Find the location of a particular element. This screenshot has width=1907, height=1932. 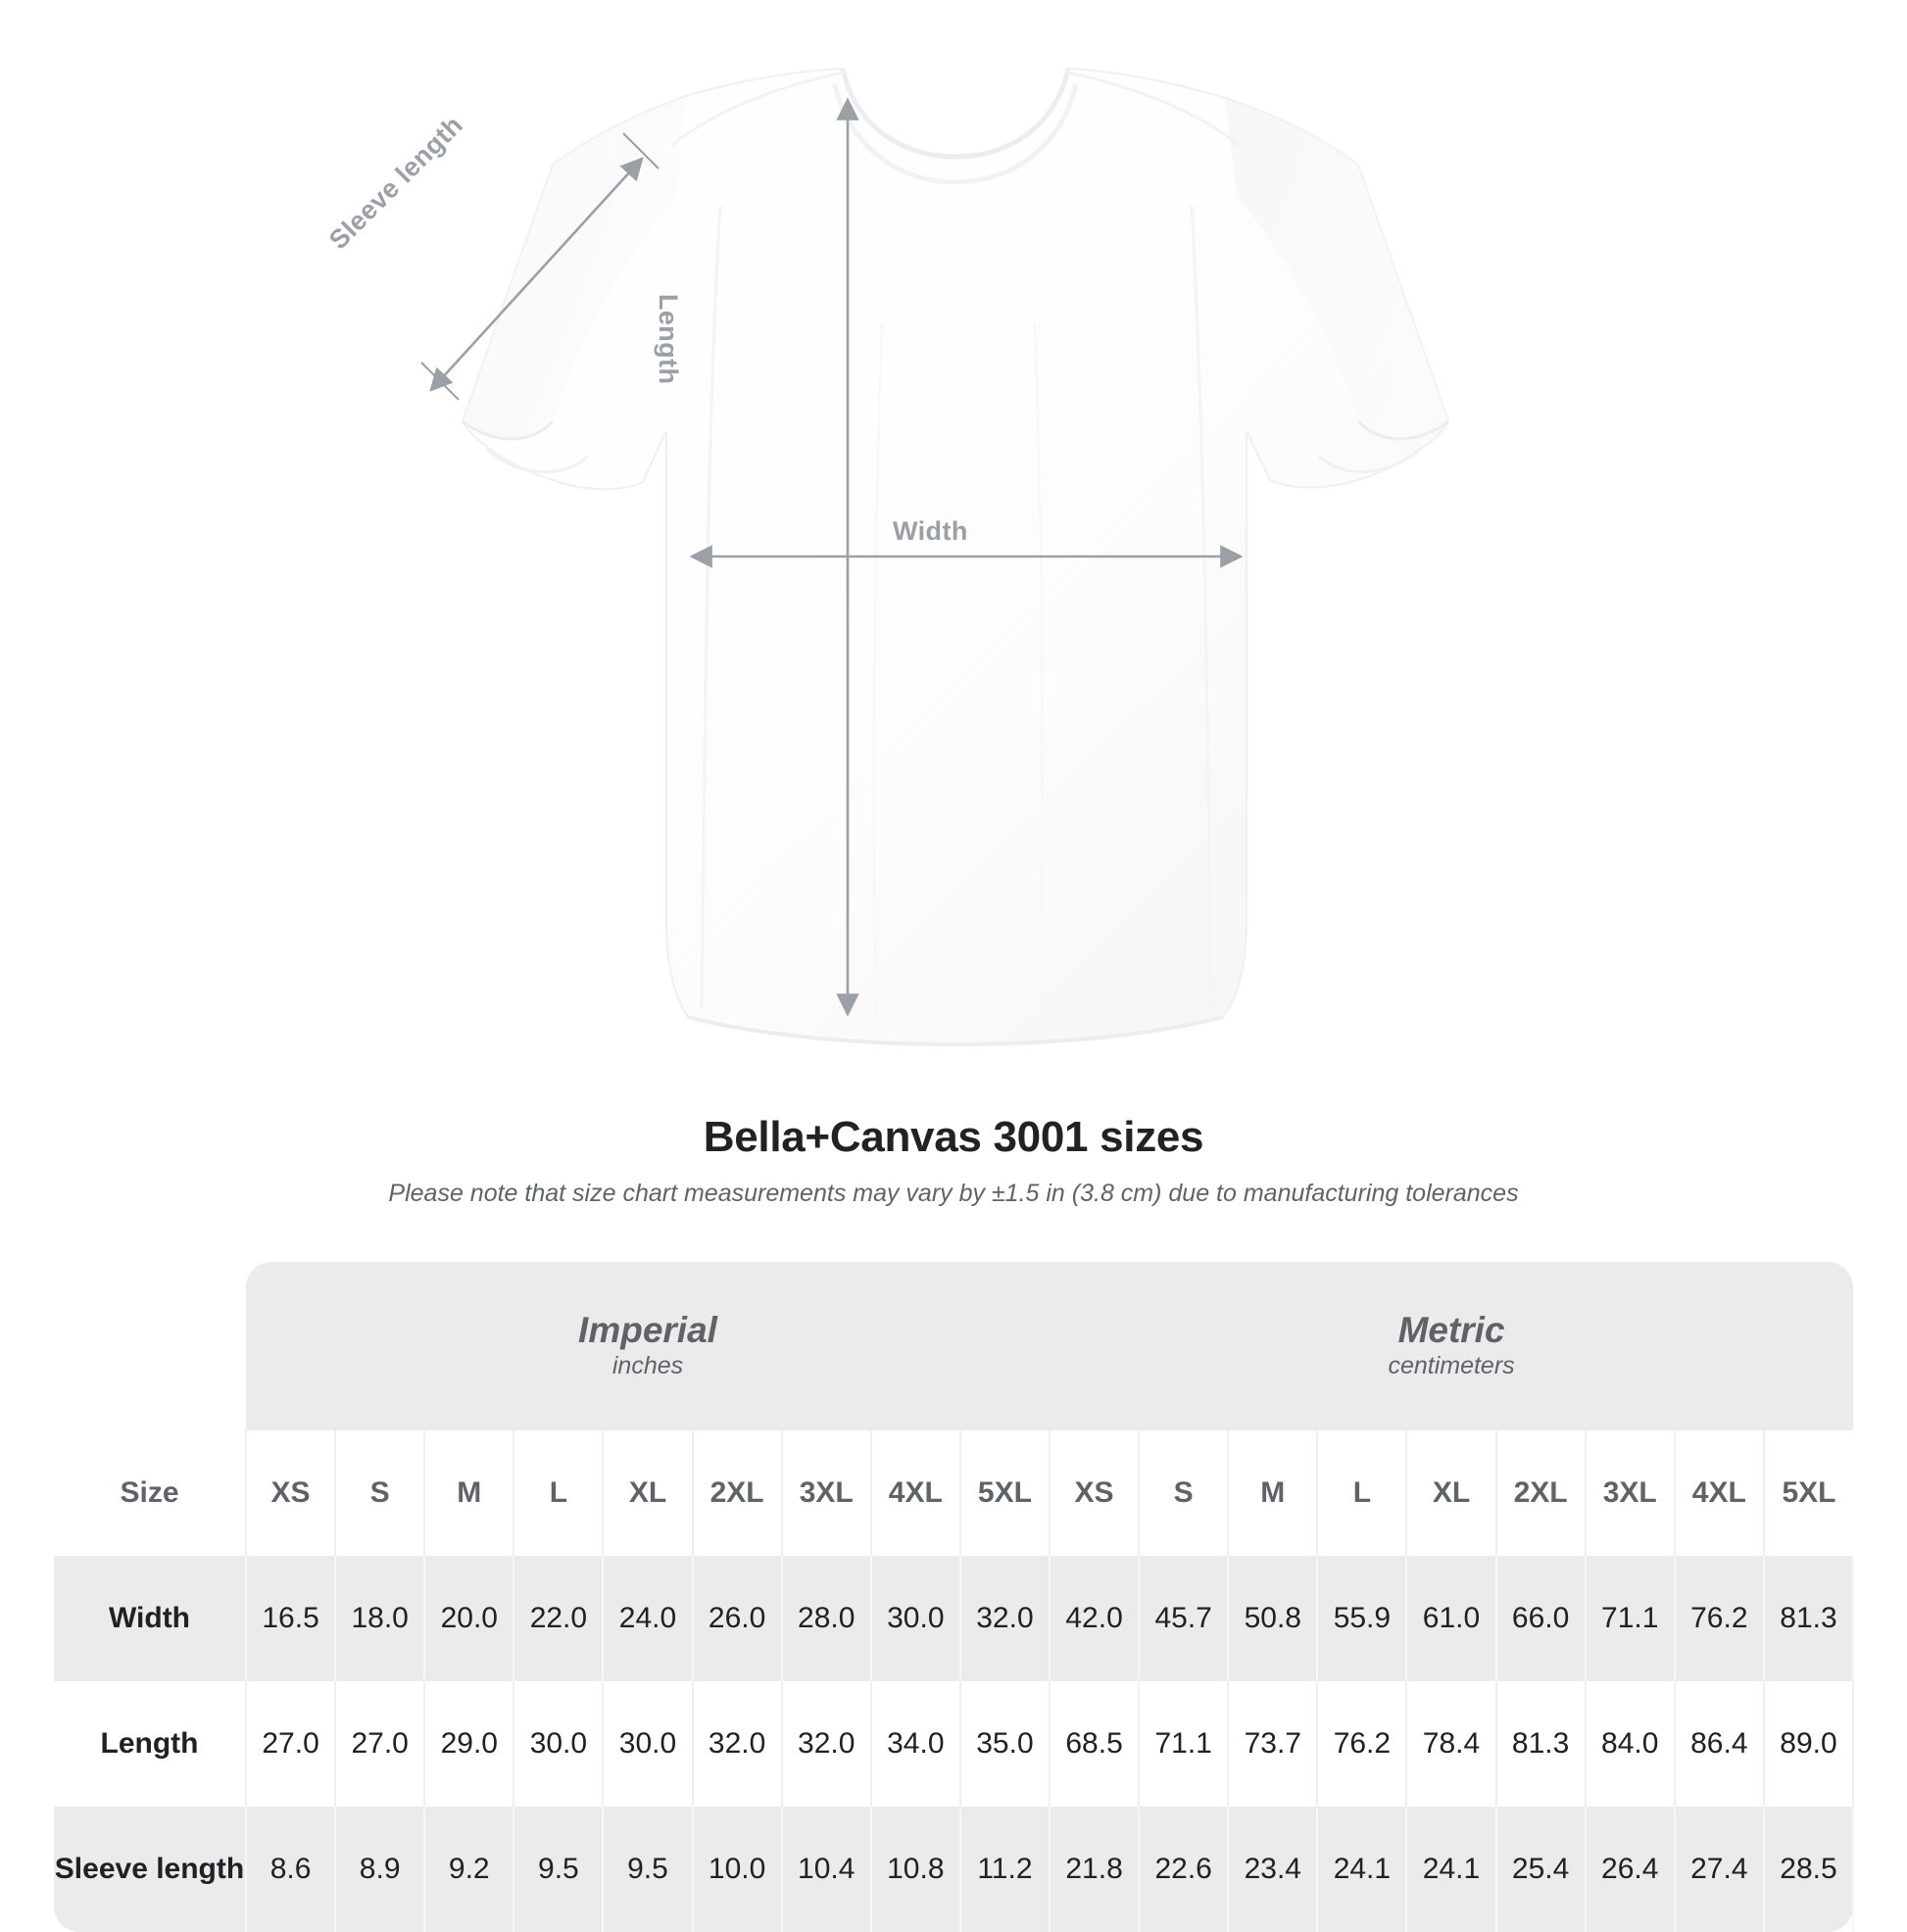

unit-group-name: Metric is located at coordinates (1451, 1330).